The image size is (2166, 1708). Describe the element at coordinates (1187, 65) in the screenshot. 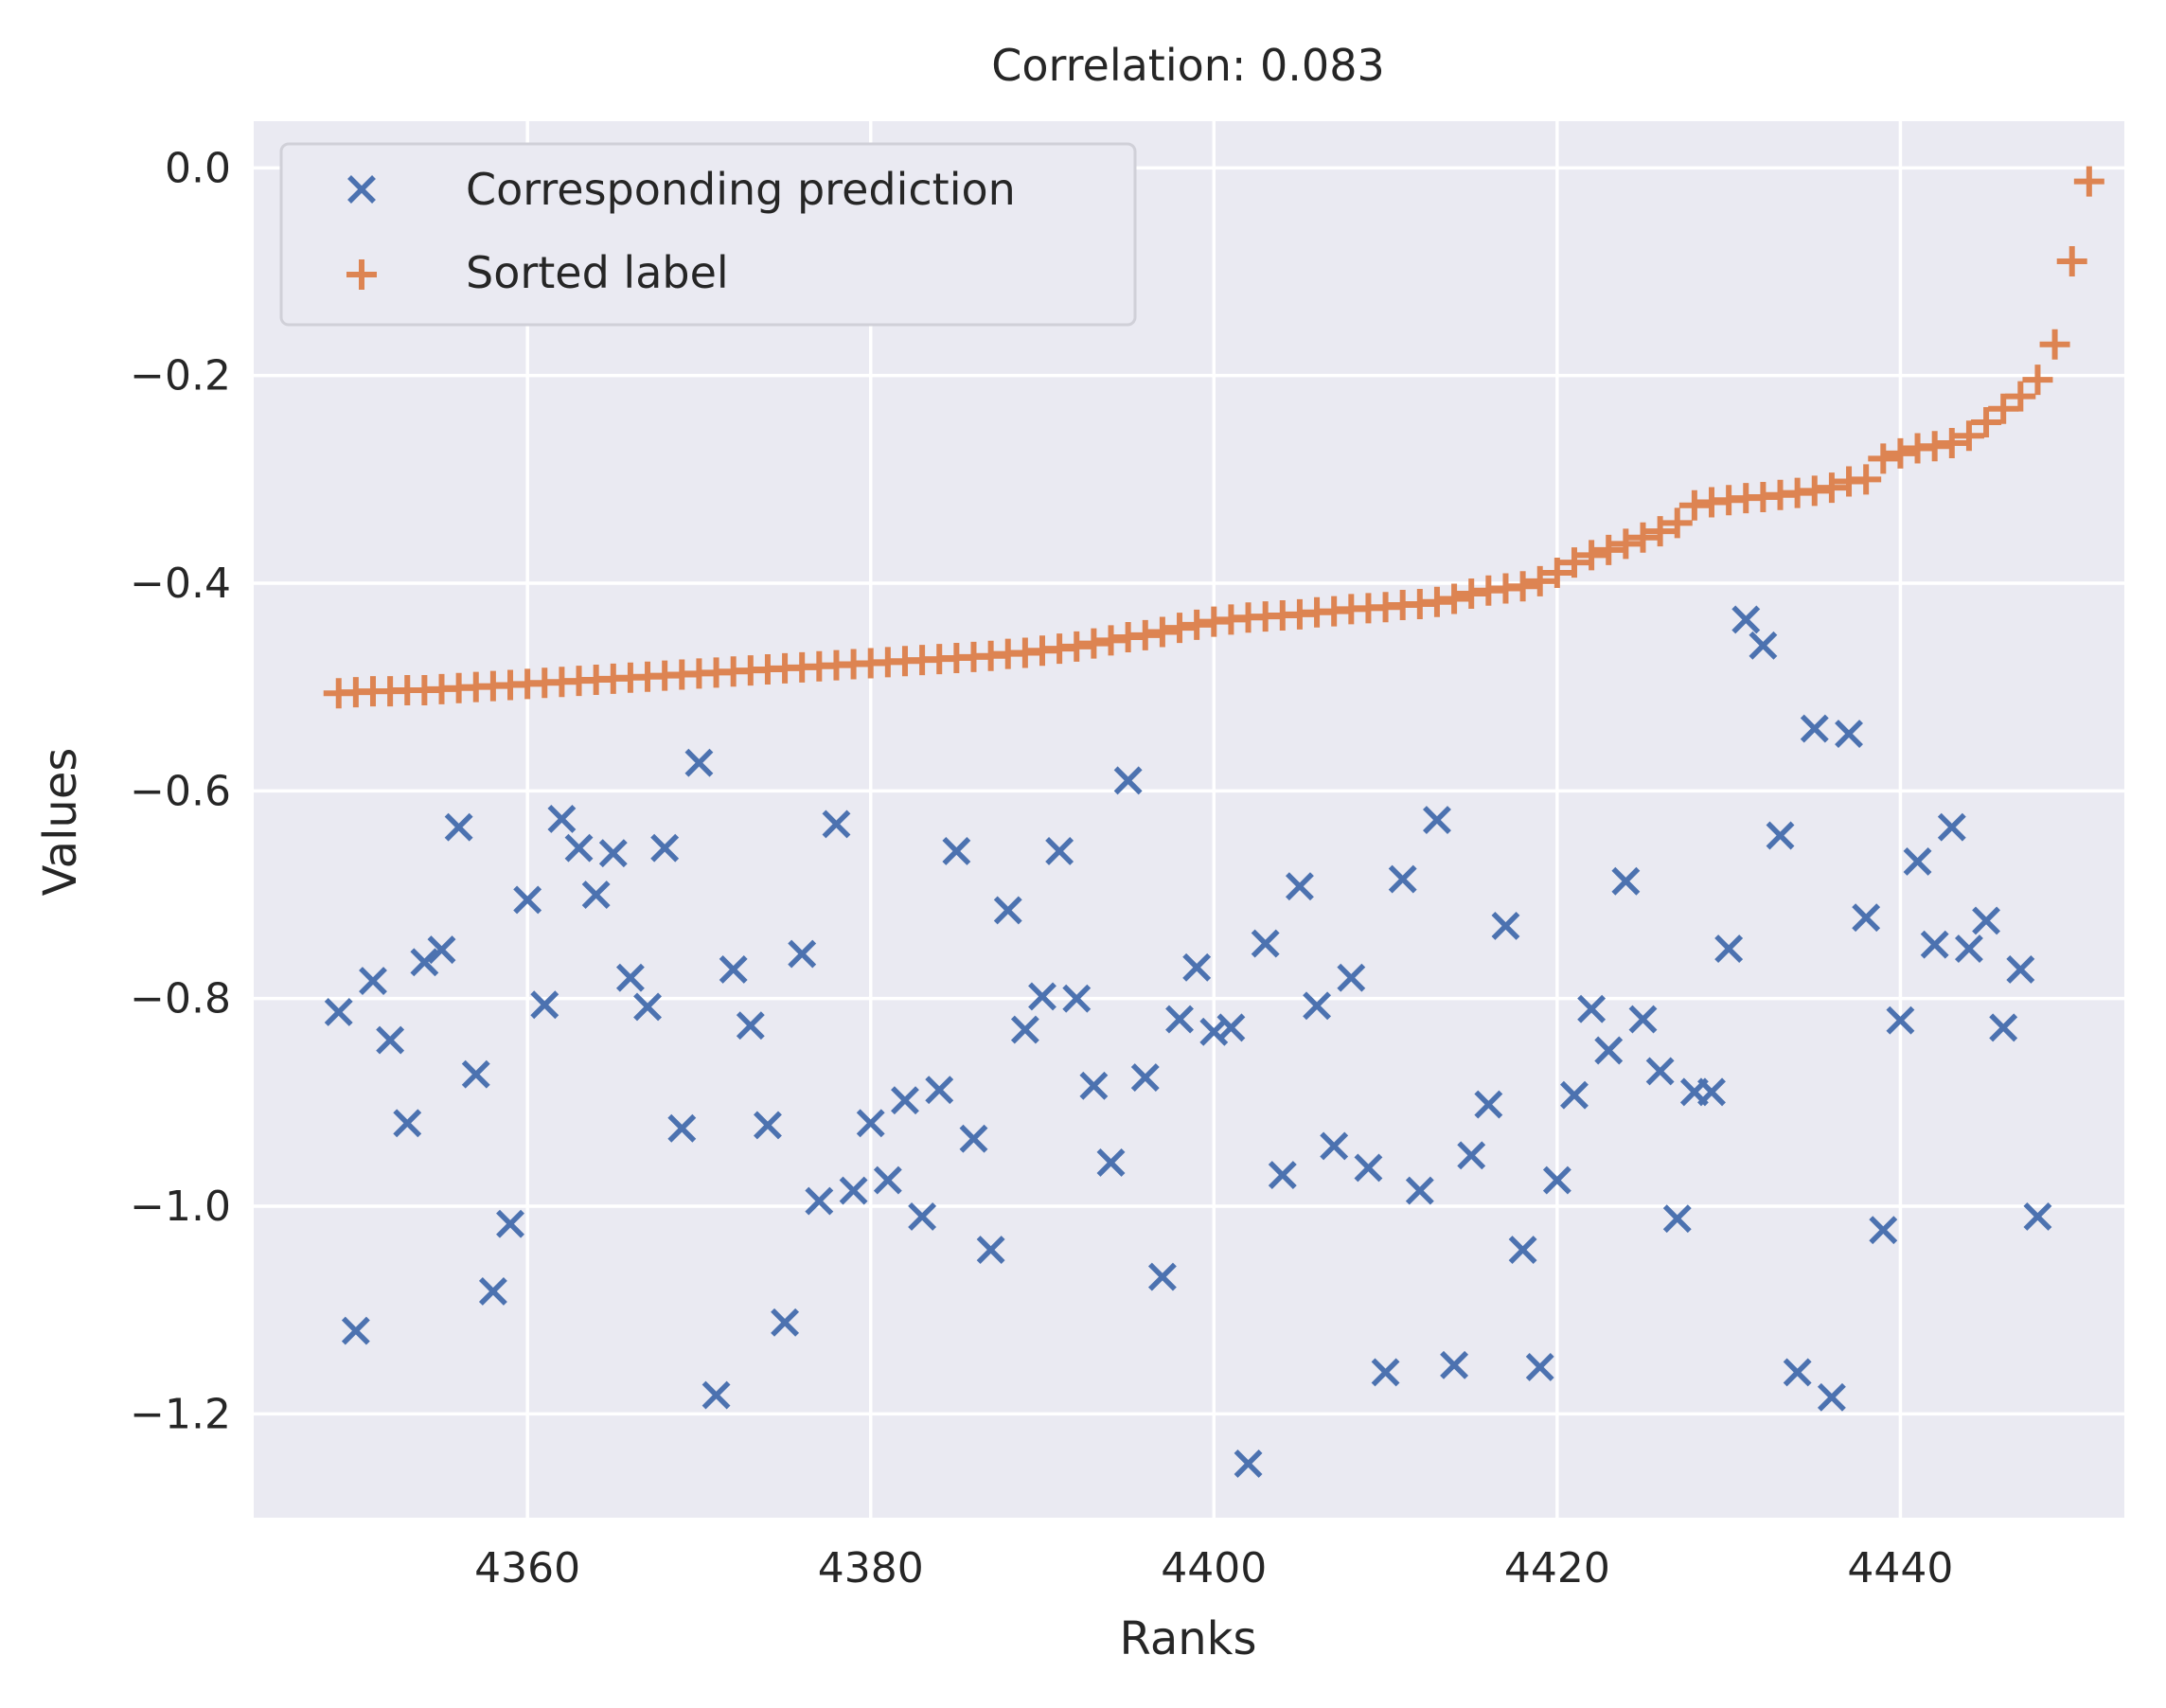

I see `chart-title: Correlation: 0.083` at that location.